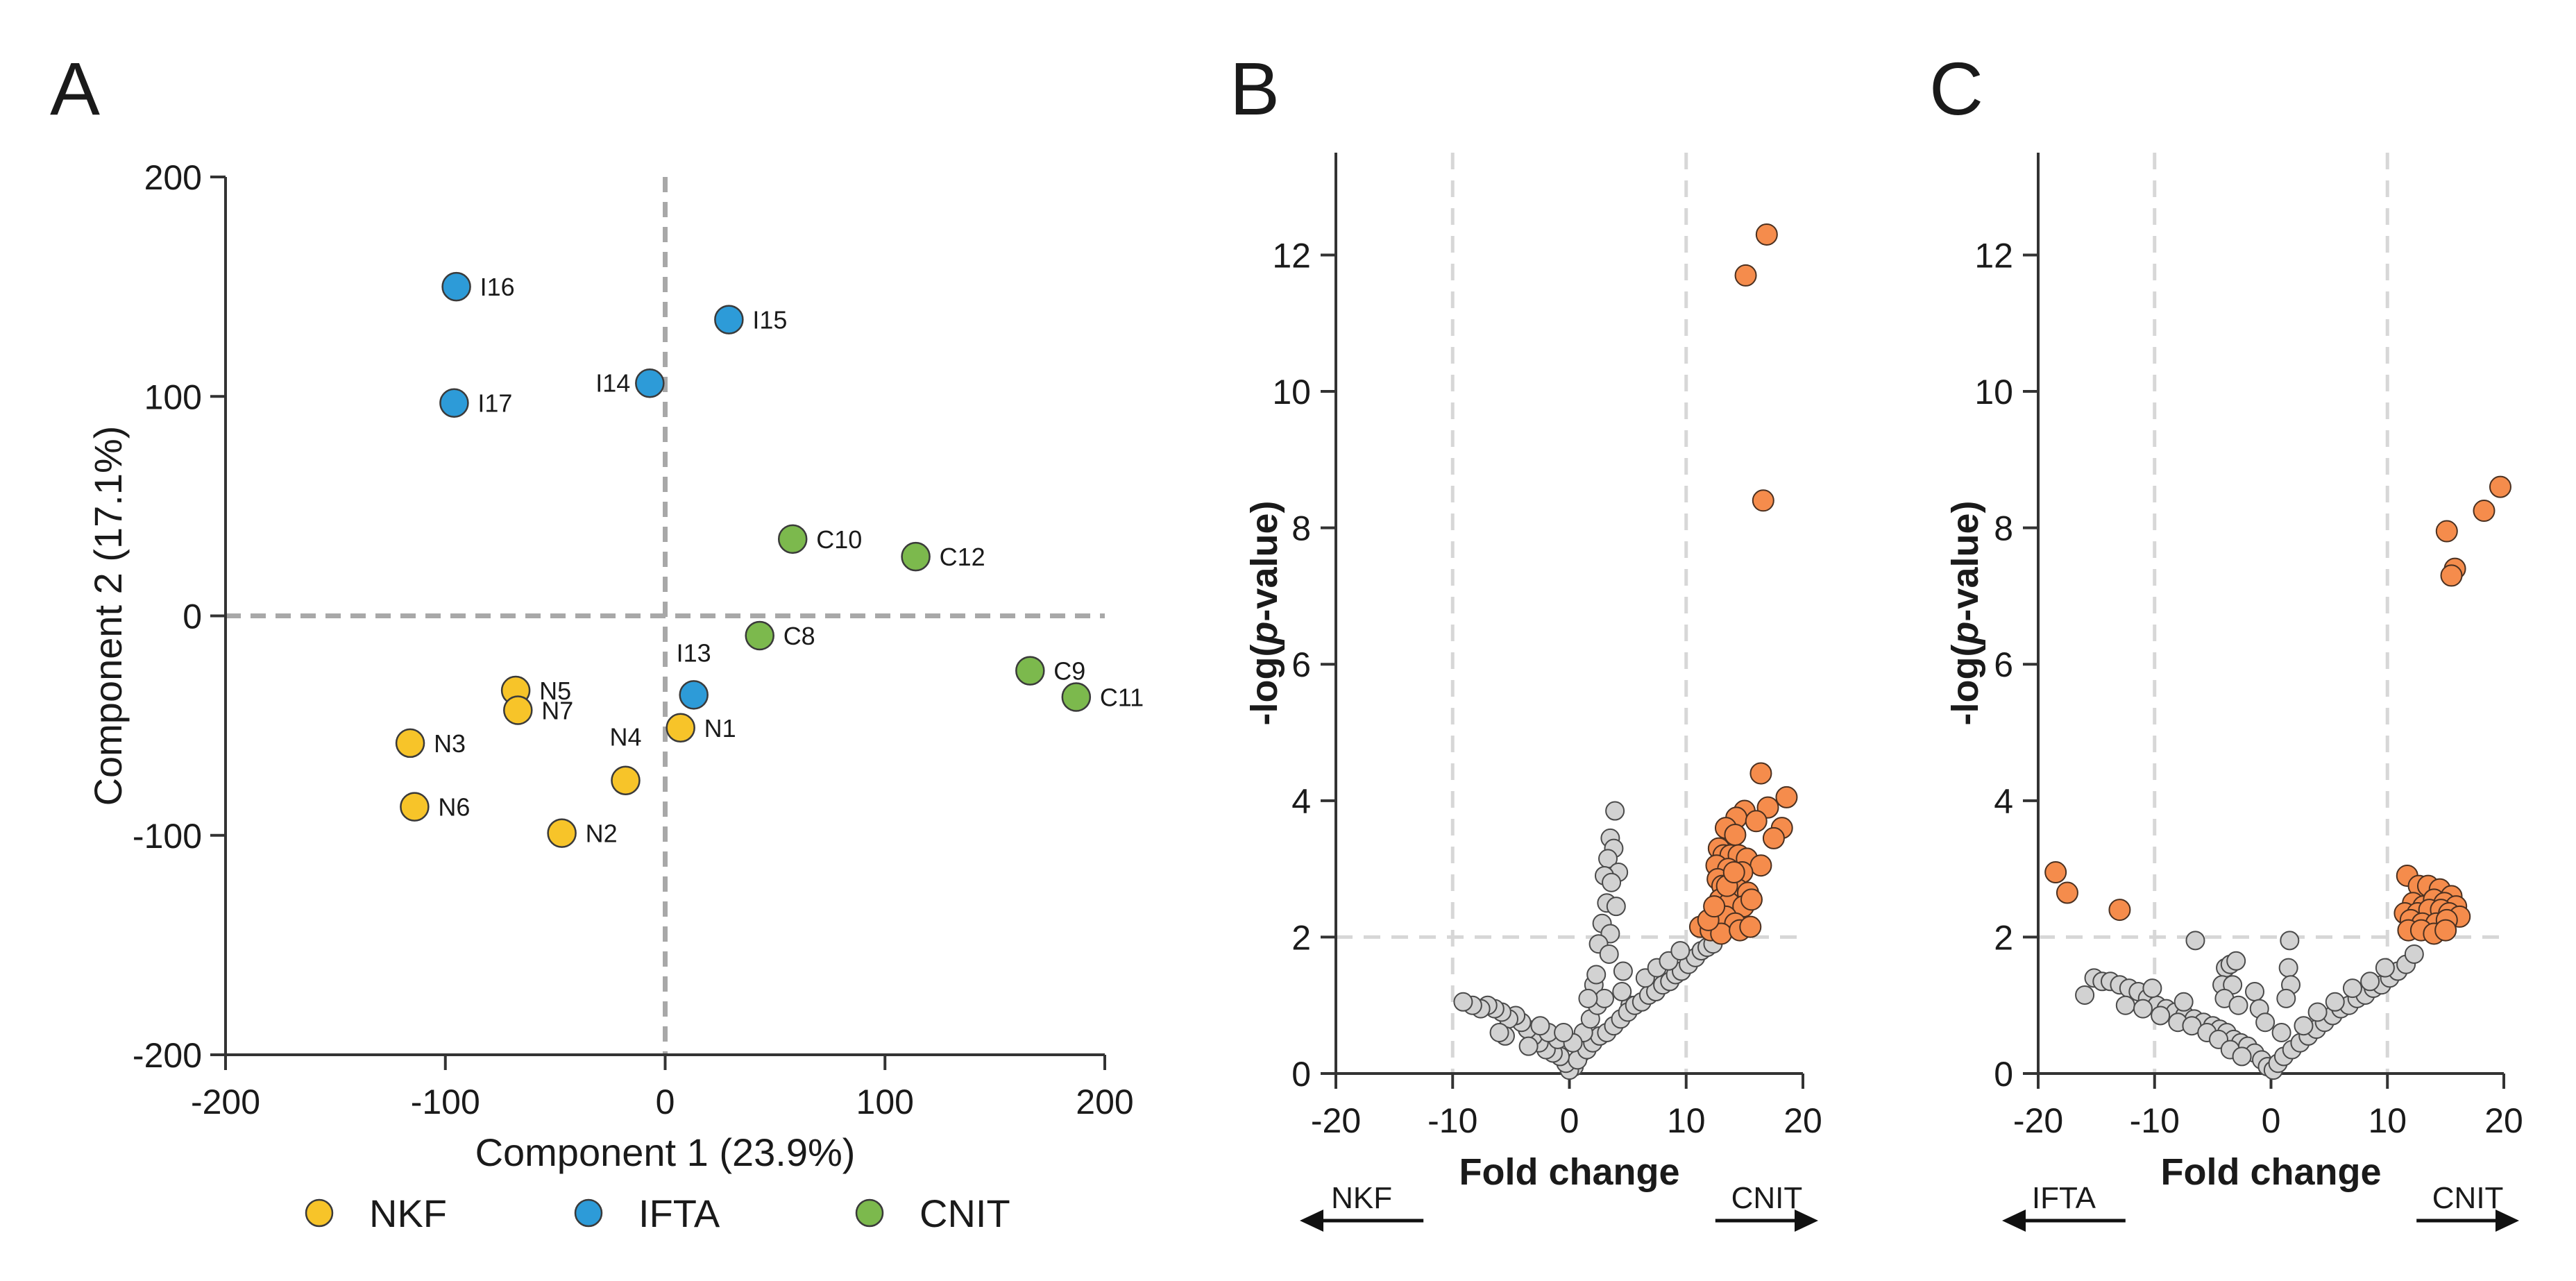  Describe the element at coordinates (1301, 938) in the screenshot. I see `y-tick-label: 2` at that location.